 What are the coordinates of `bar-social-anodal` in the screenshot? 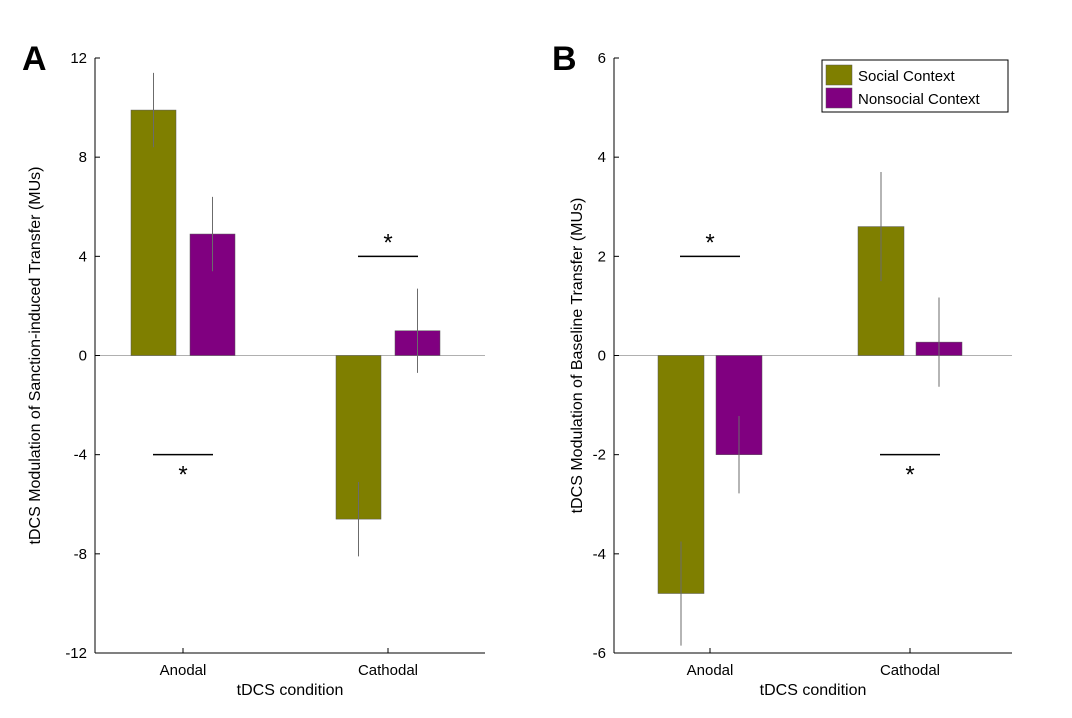 It's located at (153, 232).